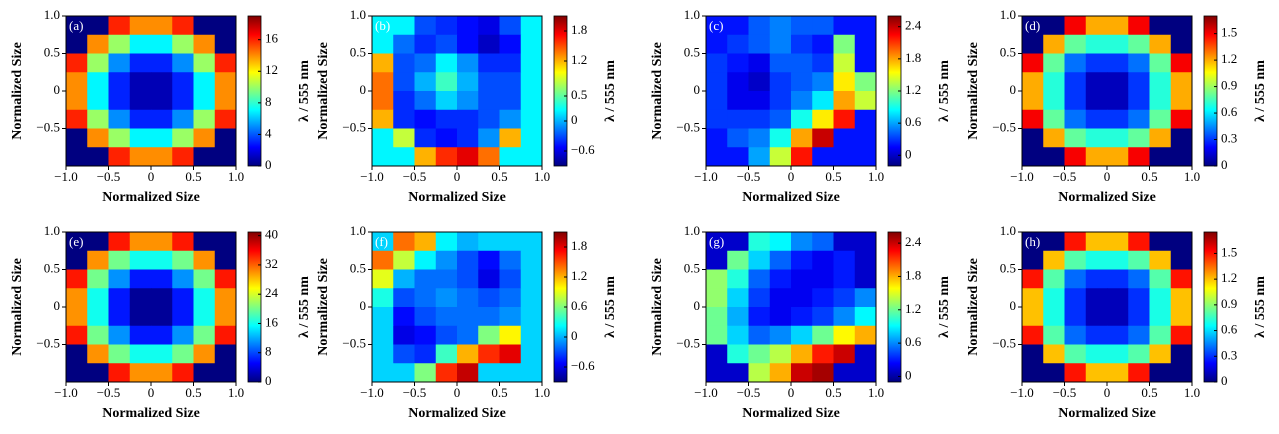  Describe the element at coordinates (657, 91) in the screenshot. I see `y-axis-label: Normalized Size` at that location.